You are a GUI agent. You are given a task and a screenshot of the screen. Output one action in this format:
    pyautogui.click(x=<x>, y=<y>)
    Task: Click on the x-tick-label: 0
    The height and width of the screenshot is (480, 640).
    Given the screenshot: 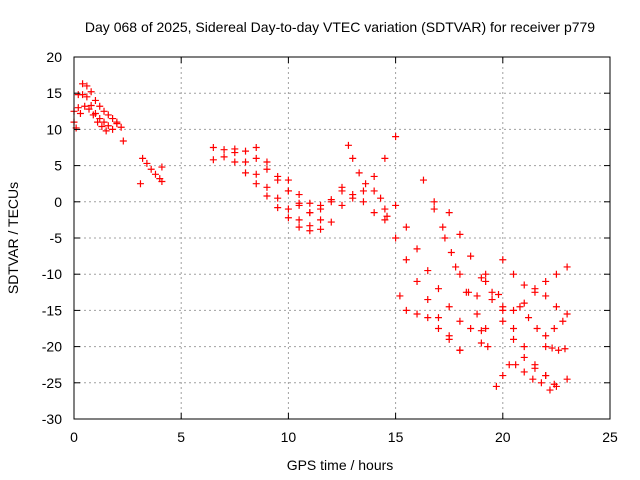 What is the action you would take?
    pyautogui.click(x=74, y=437)
    